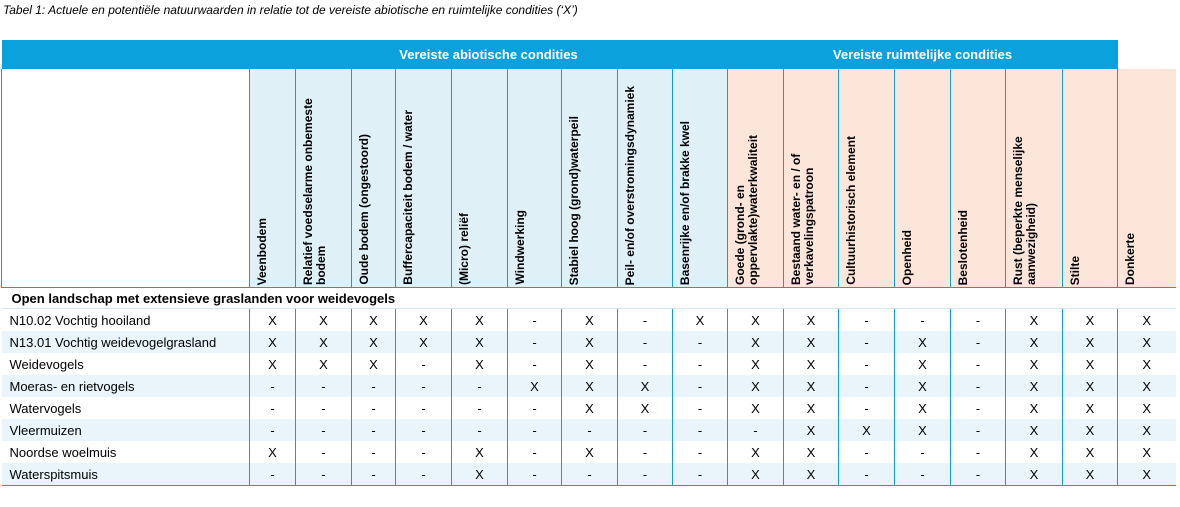  Describe the element at coordinates (978, 178) in the screenshot. I see `column-header: Beslotenheid` at that location.